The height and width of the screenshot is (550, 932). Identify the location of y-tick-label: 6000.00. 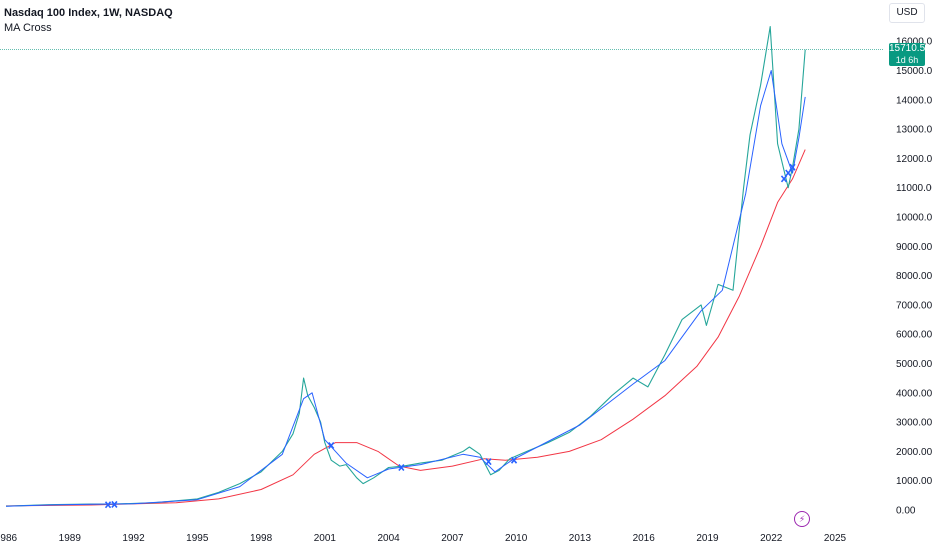
(914, 335).